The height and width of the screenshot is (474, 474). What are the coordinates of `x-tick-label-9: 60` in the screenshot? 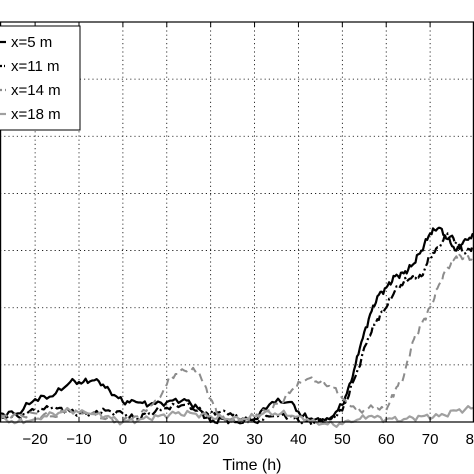 It's located at (386, 439).